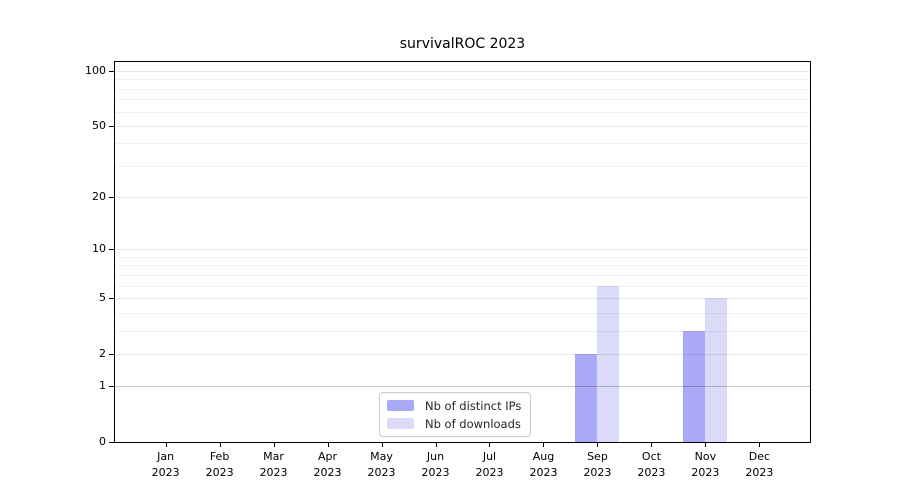 The image size is (900, 500). Describe the element at coordinates (382, 445) in the screenshot. I see `x-tick-may` at that location.